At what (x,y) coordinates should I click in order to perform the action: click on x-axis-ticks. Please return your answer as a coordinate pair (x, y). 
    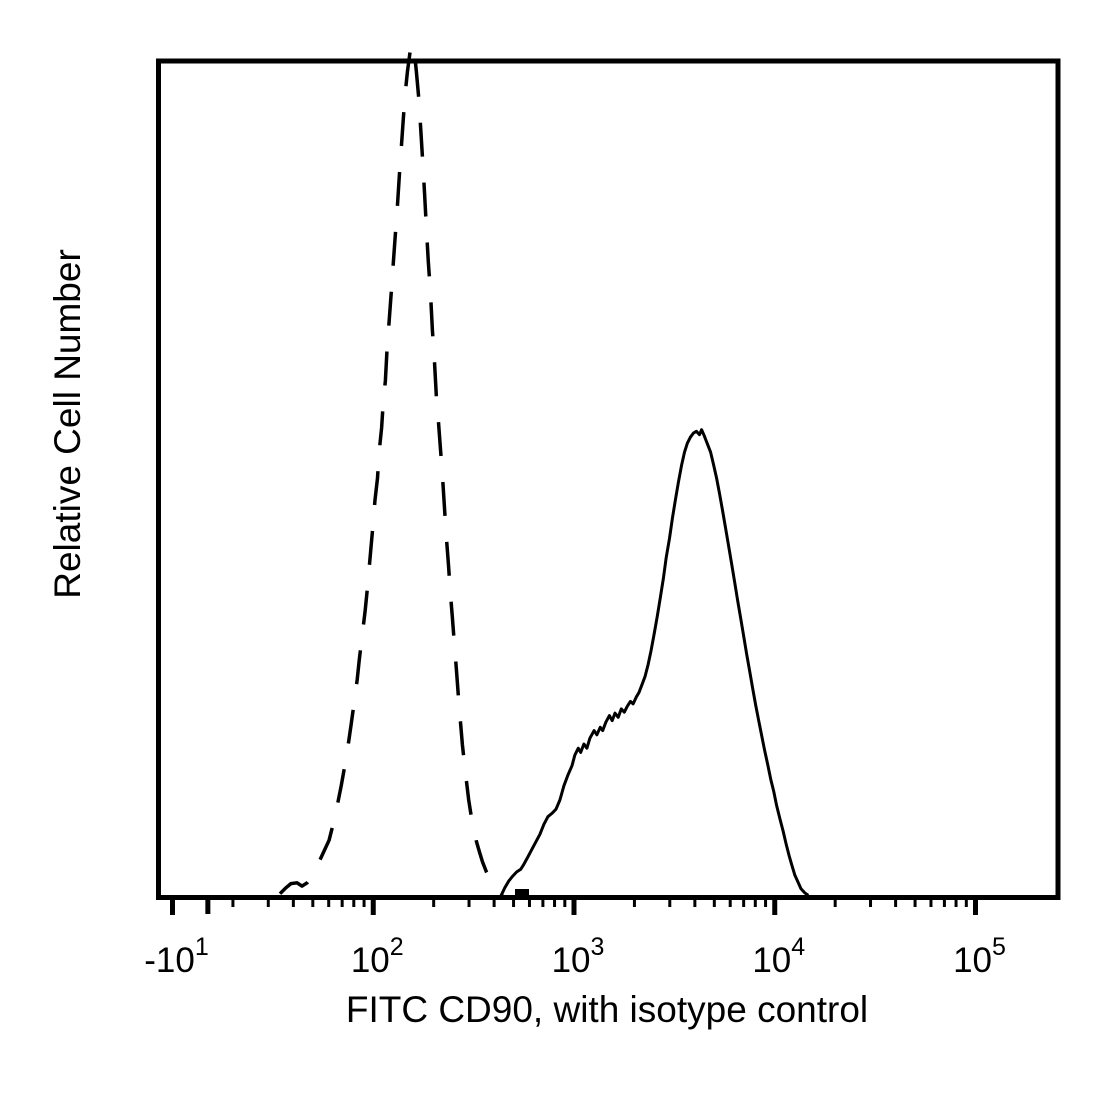
    Looking at the image, I should click on (574, 906).